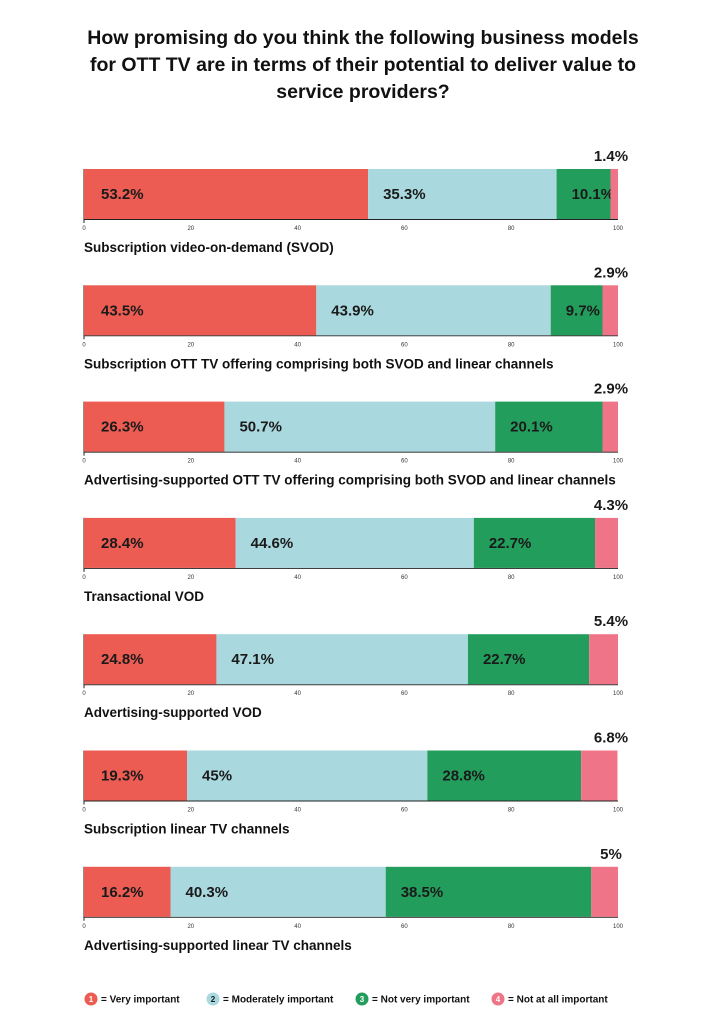 The height and width of the screenshot is (1024, 727). I want to click on data-label: 50.7%, so click(260, 427).